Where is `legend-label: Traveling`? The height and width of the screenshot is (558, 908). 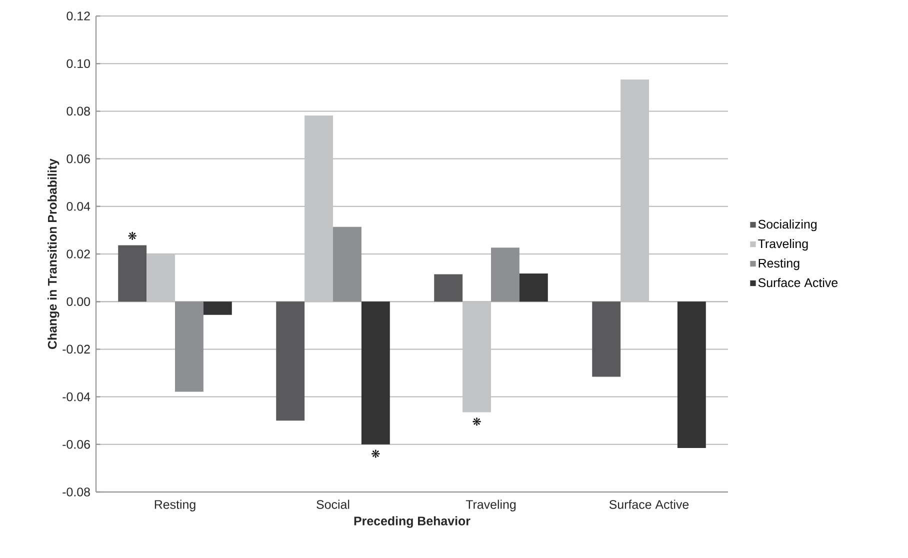
legend-label: Traveling is located at coordinates (783, 244).